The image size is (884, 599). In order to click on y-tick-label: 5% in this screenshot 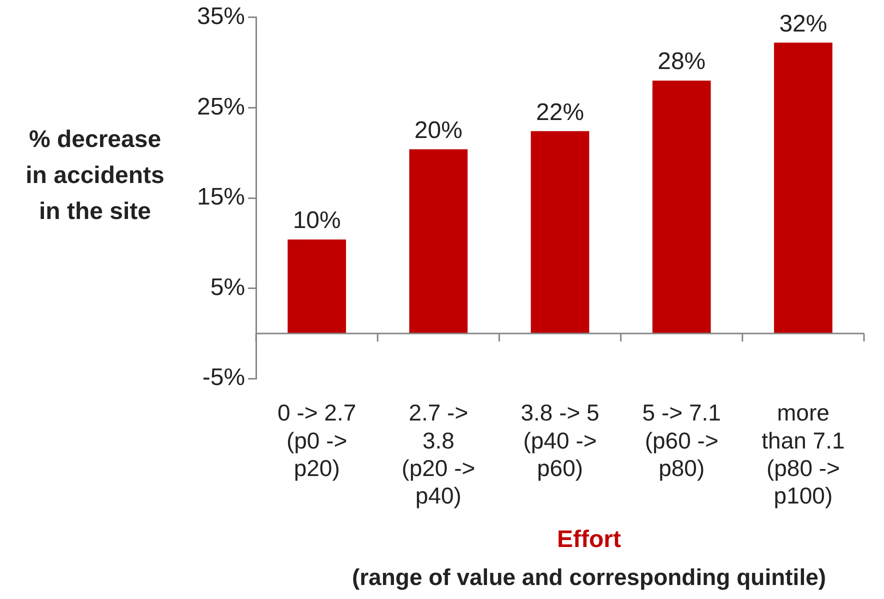, I will do `click(228, 287)`.